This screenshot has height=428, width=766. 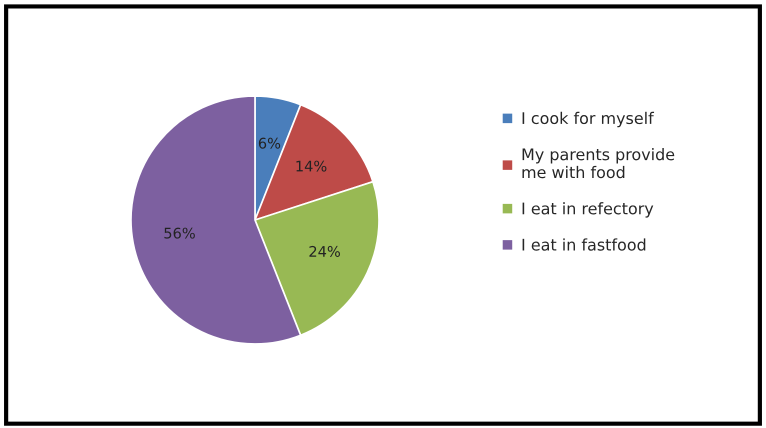 What do you see at coordinates (269, 143) in the screenshot?
I see `data-label: 6%` at bounding box center [269, 143].